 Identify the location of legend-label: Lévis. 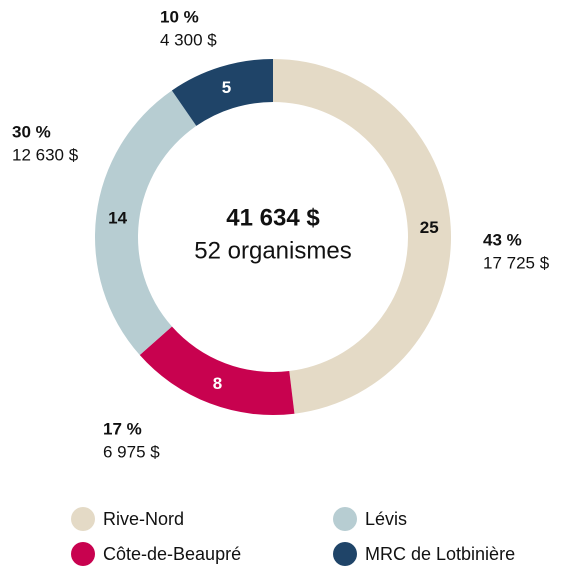
(386, 519).